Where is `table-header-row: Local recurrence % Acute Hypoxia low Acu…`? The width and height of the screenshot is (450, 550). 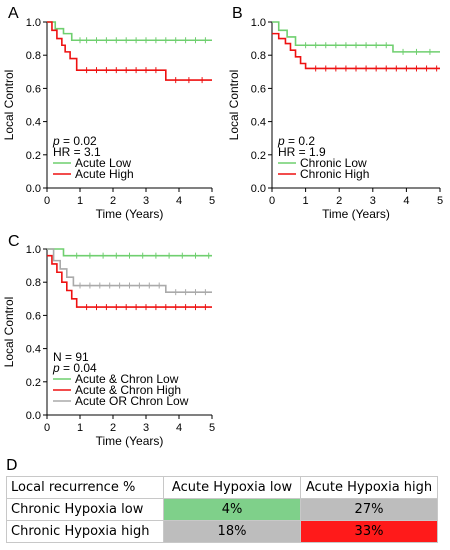 table-header-row: Local recurrence % Acute Hypoxia low Acu… is located at coordinates (222, 487).